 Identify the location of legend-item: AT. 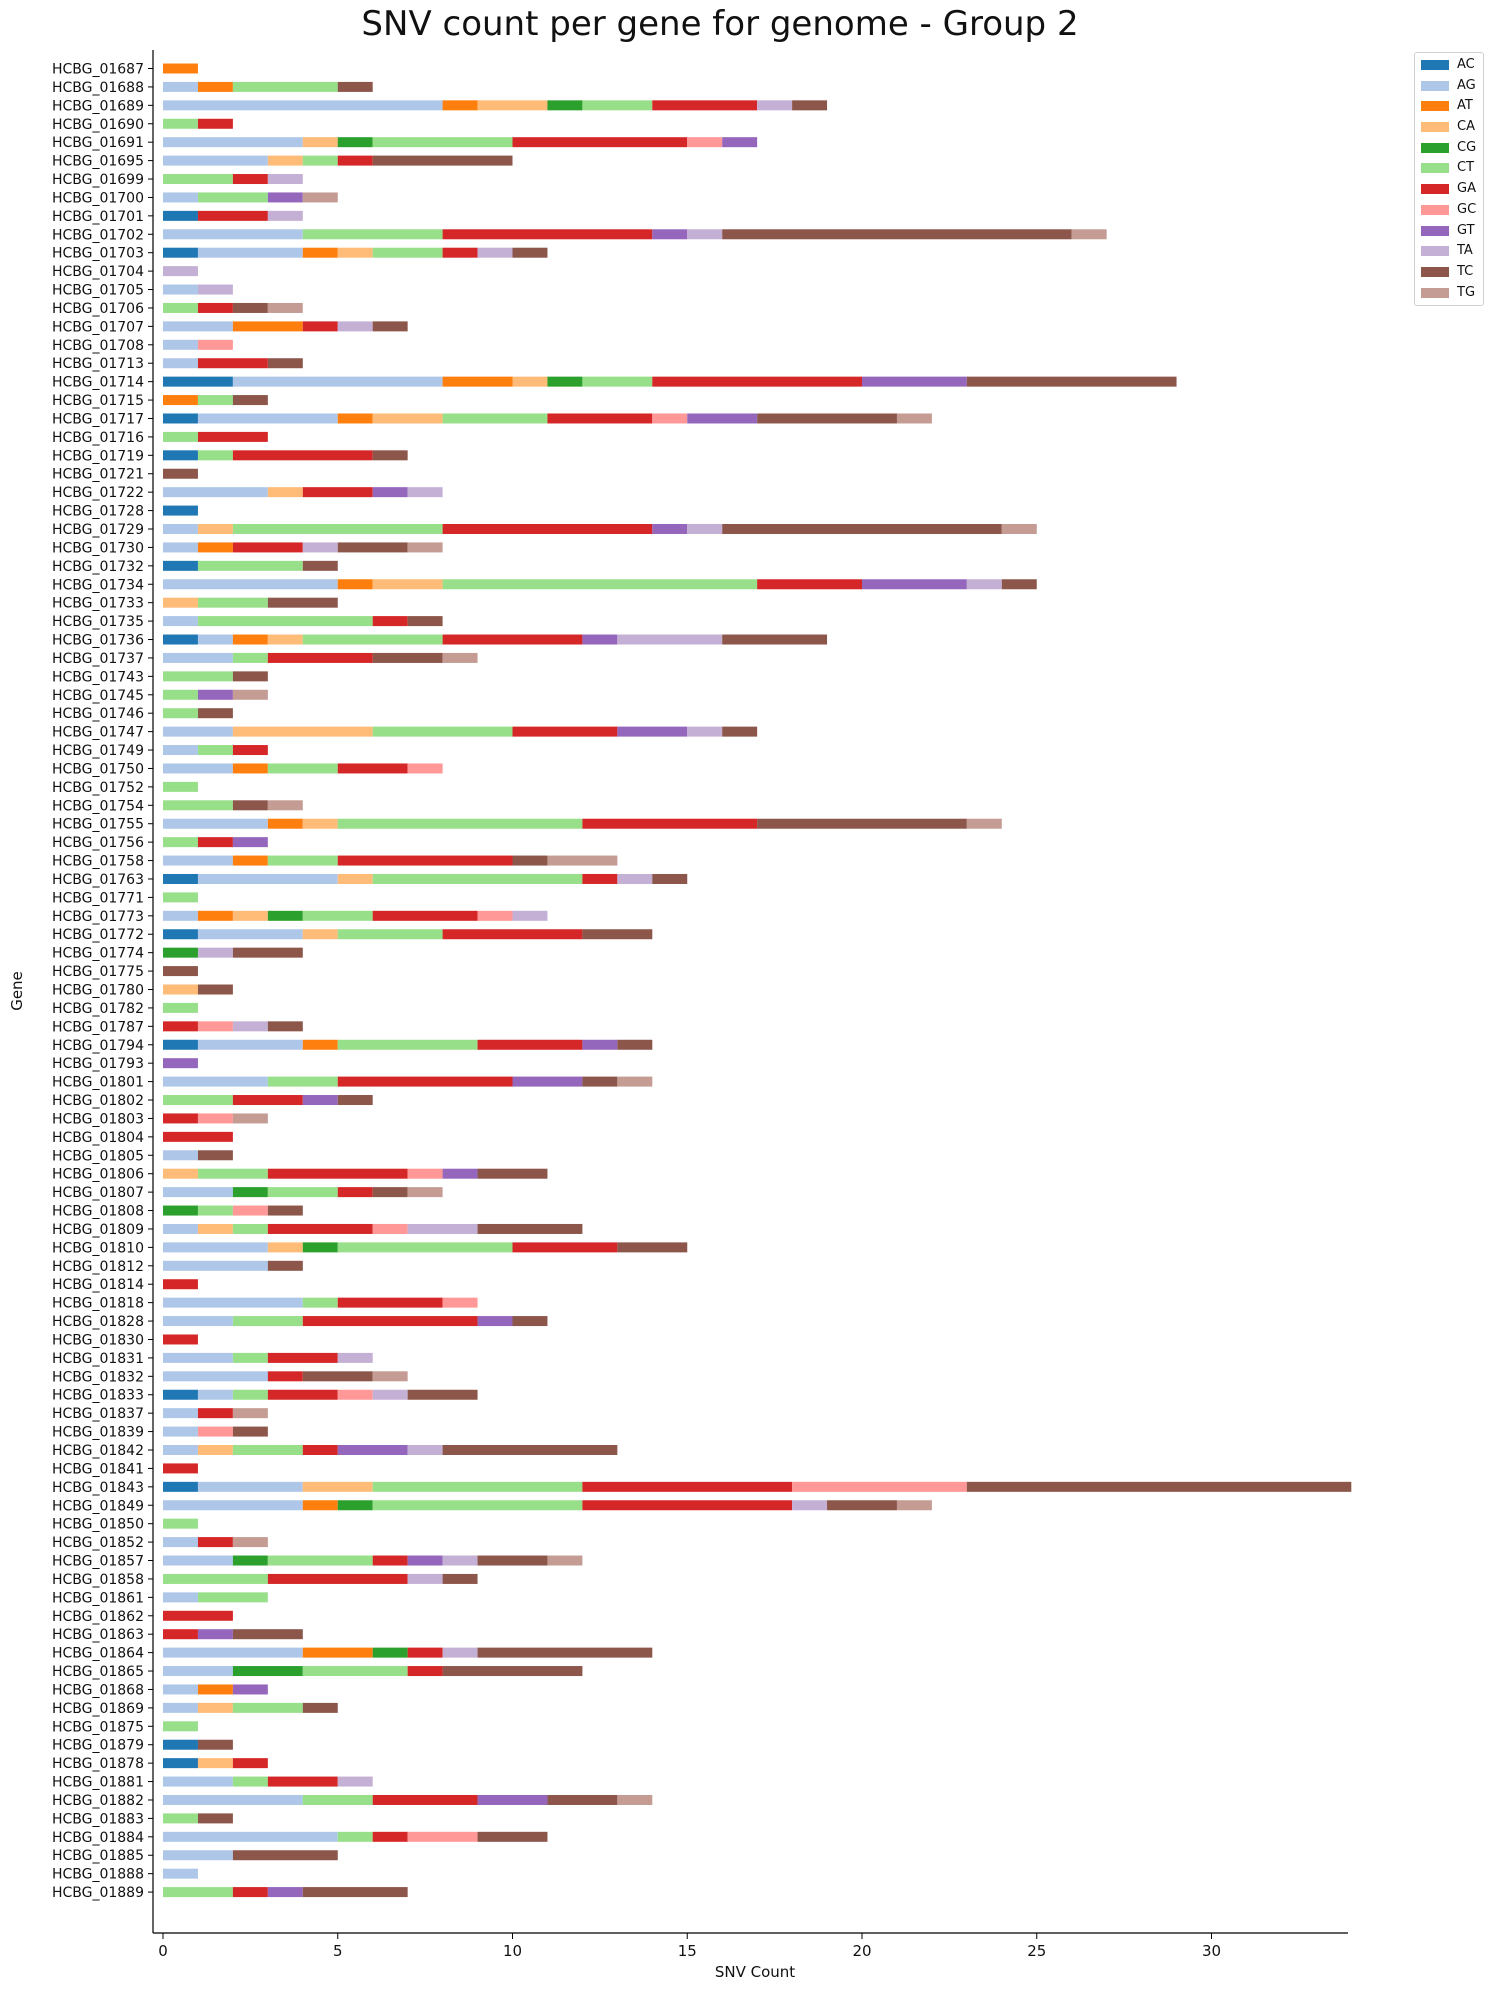
(1449, 106).